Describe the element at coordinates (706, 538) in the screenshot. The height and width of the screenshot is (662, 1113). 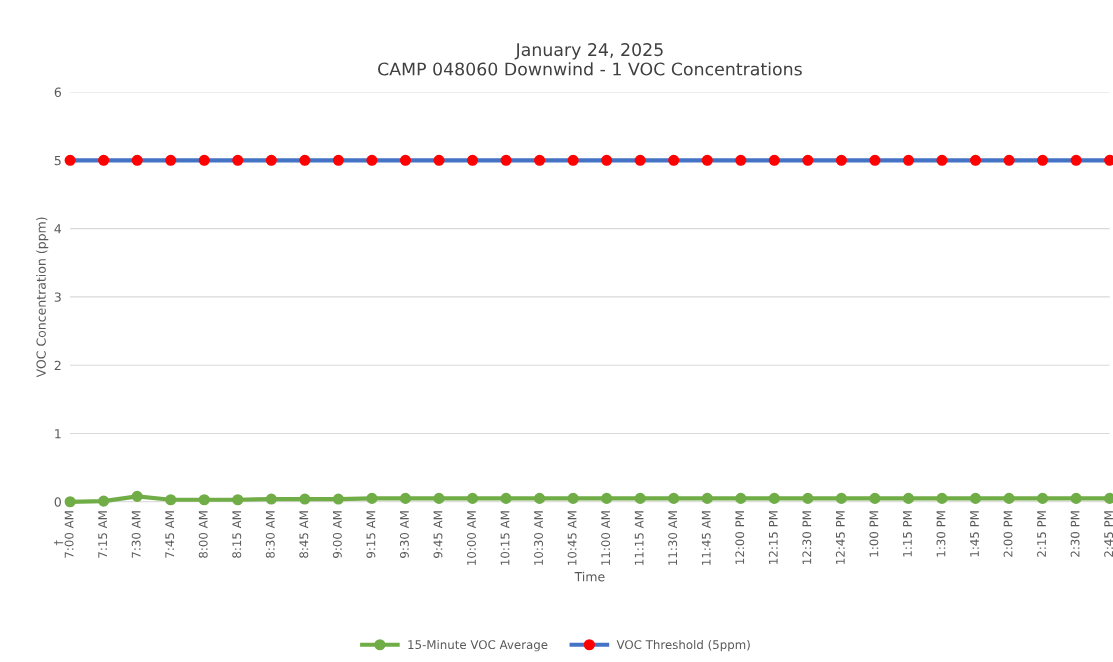
I see `x-tick-label: 11:45 AM` at that location.